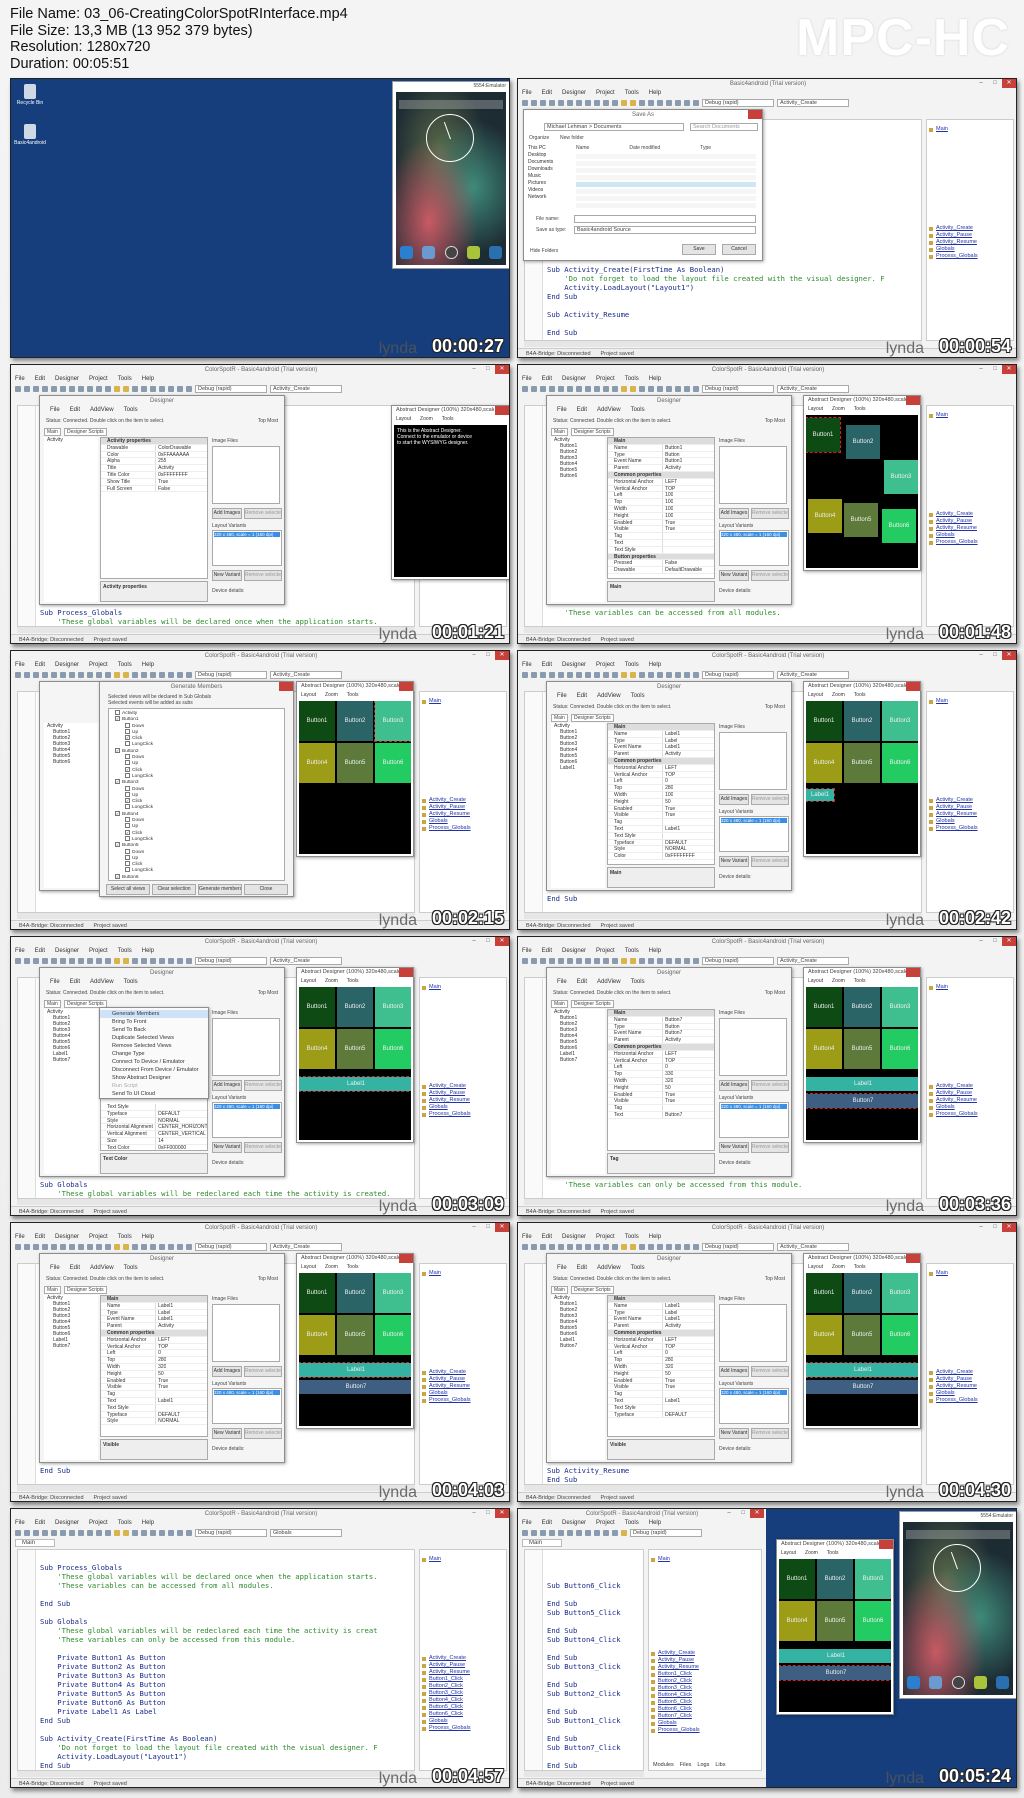  What do you see at coordinates (671, 1339) in the screenshot?
I see `property-value: LEFT` at bounding box center [671, 1339].